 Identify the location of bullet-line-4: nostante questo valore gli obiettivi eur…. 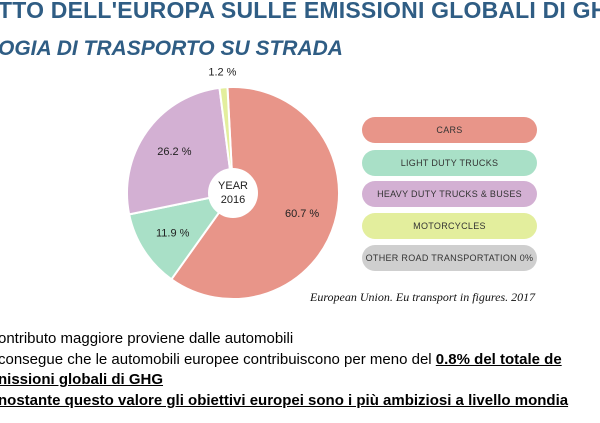
(284, 400).